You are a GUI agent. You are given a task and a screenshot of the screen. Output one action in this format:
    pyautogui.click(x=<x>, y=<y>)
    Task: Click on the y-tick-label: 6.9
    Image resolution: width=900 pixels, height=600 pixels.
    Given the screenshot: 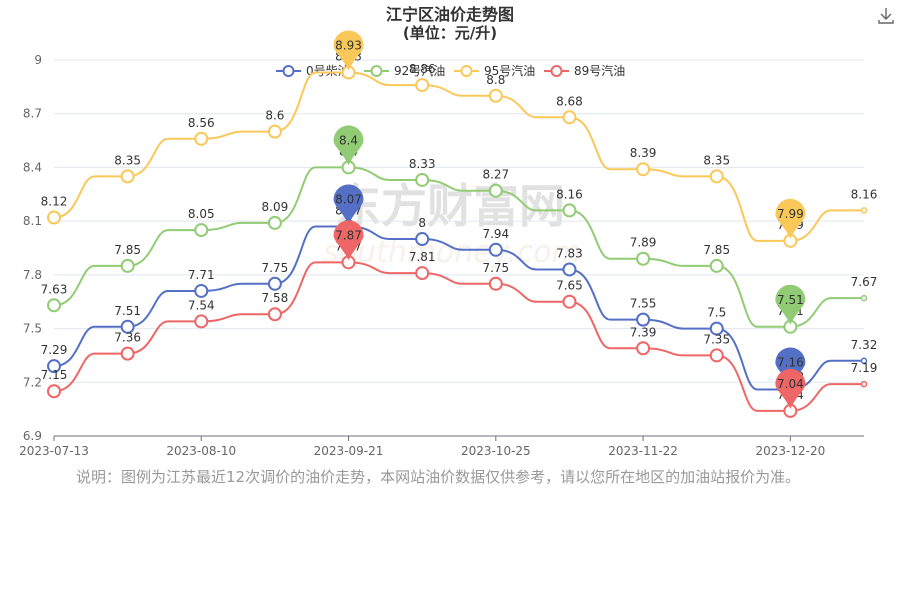 What is the action you would take?
    pyautogui.click(x=32, y=436)
    